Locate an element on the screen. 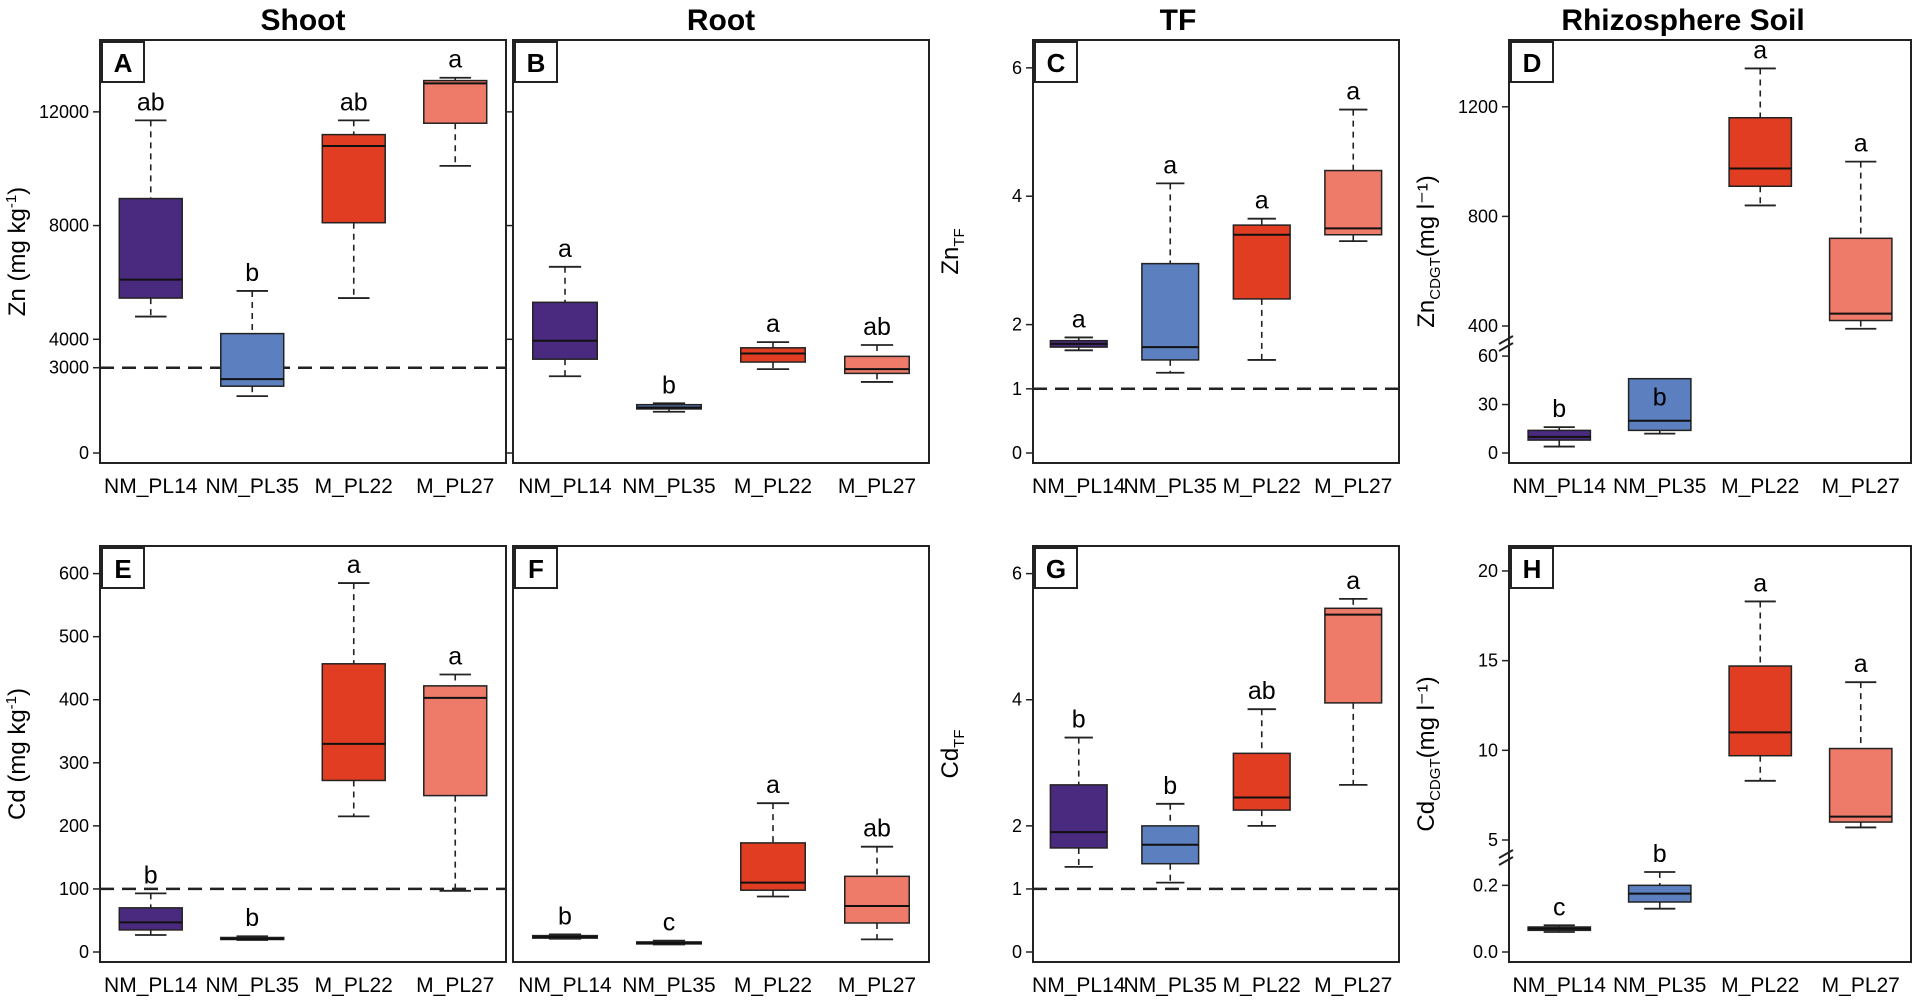  y-tick-label: 600 is located at coordinates (74, 574).